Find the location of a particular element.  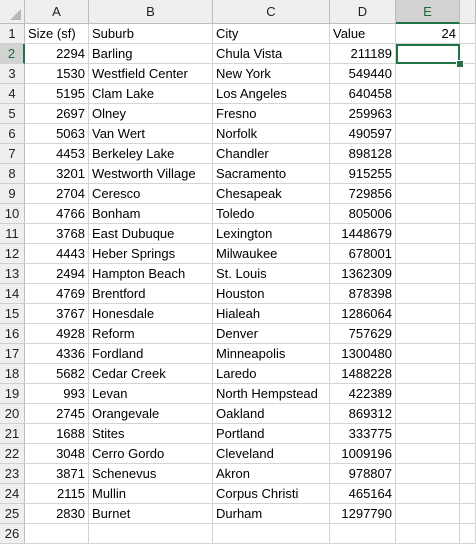

column-header-b: B is located at coordinates (151, 12).